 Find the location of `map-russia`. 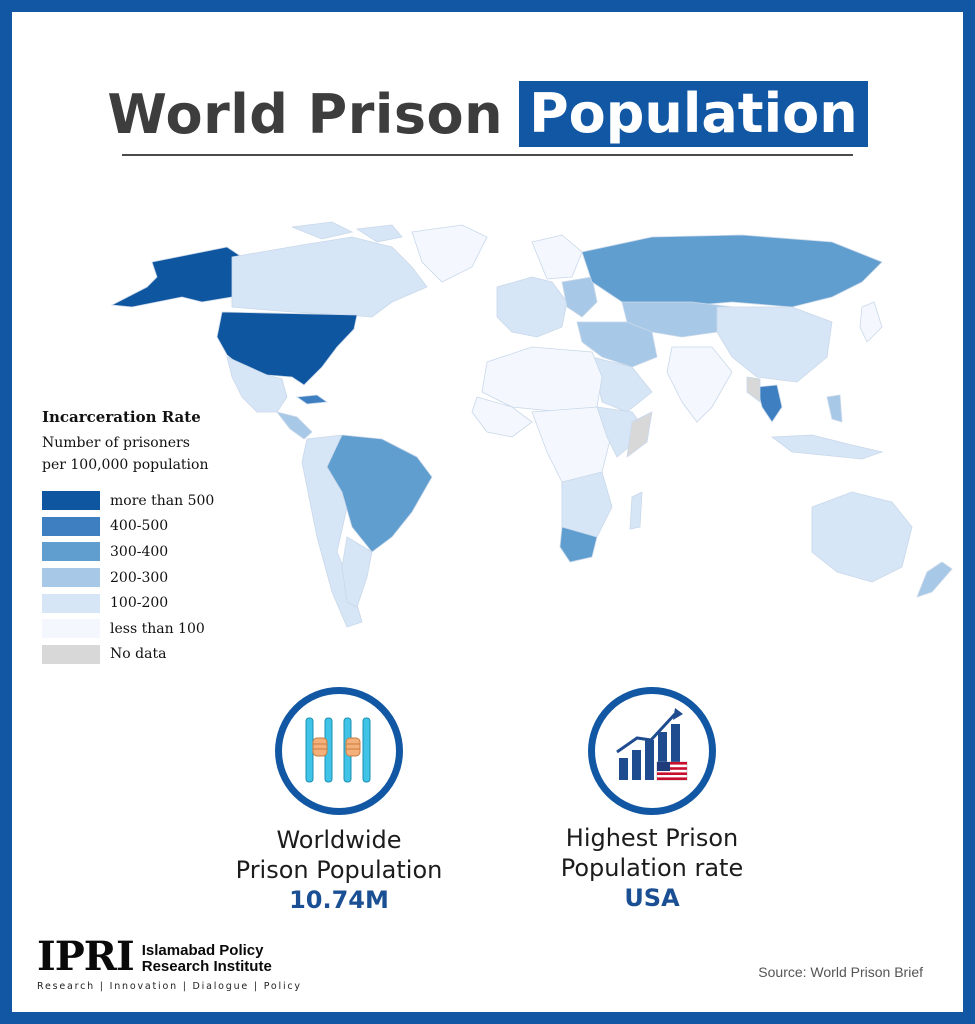

map-russia is located at coordinates (732, 271).